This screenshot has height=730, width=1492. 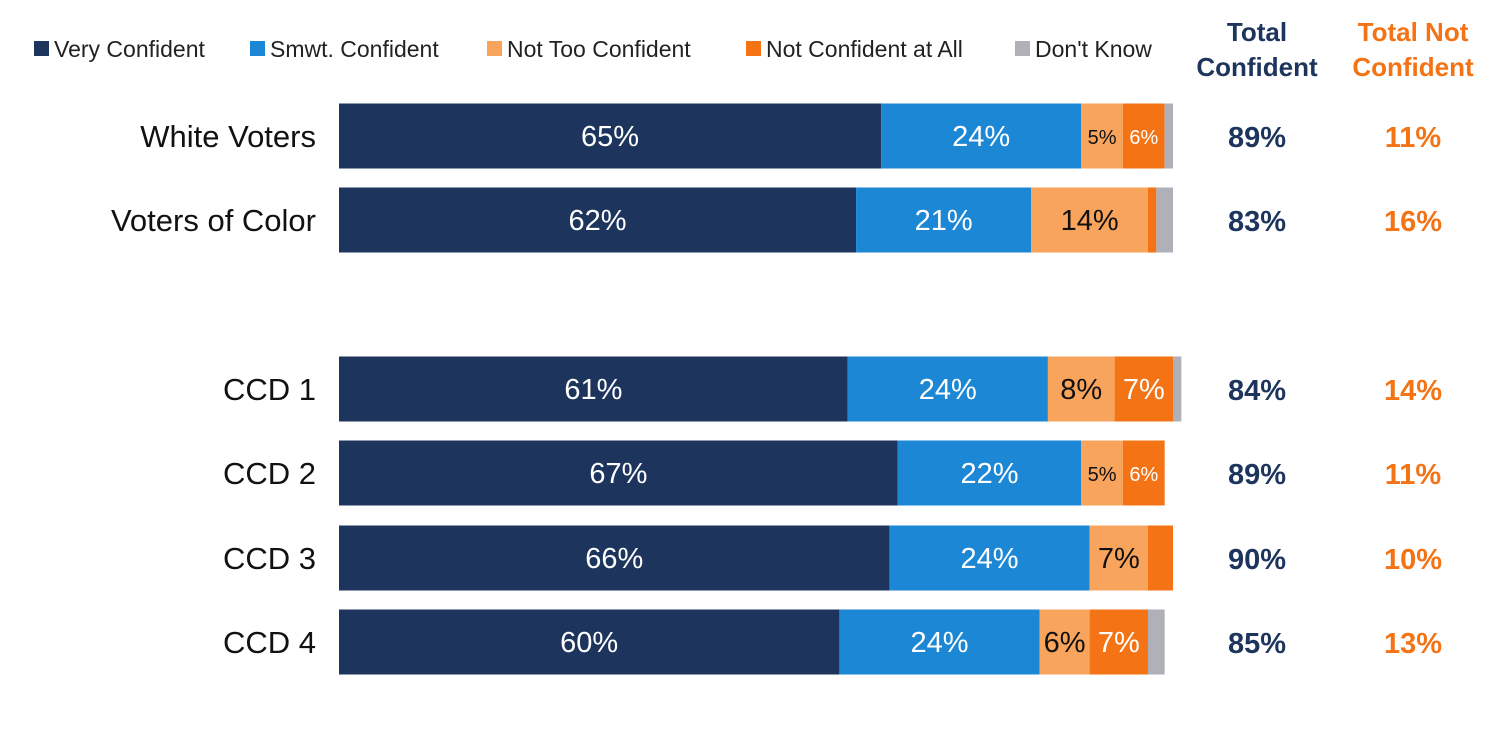 I want to click on category-label-ccd-4: CCD 4, so click(x=269, y=642).